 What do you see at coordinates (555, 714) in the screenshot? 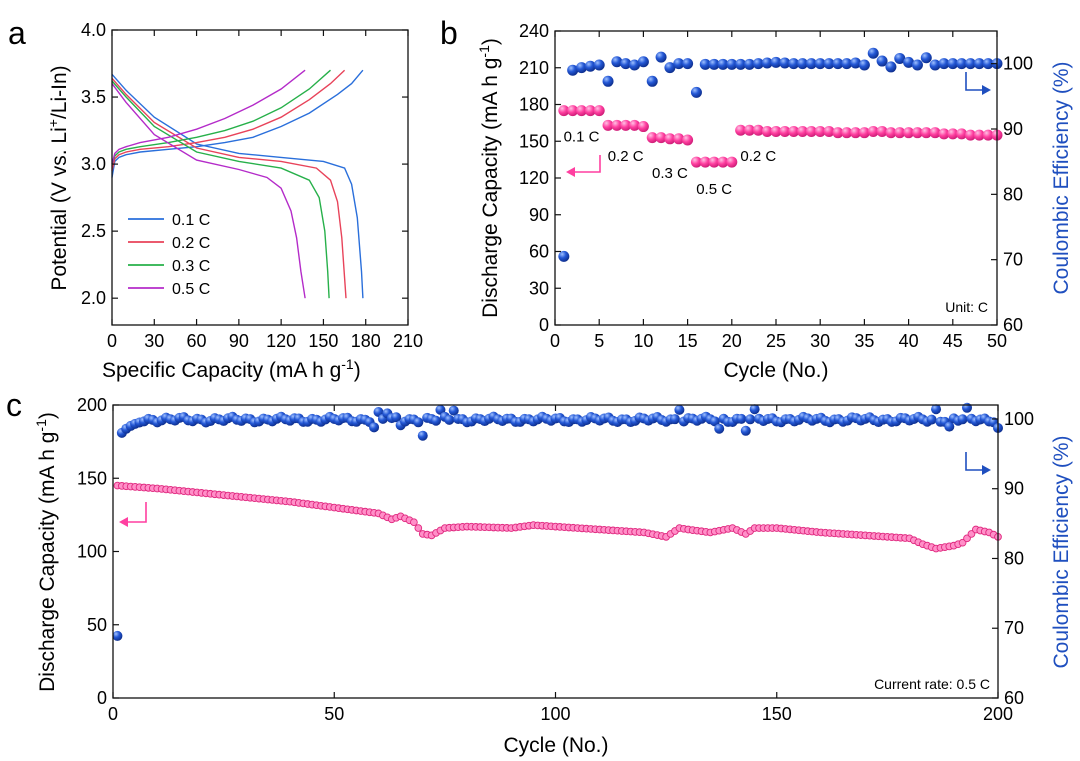
I see `x-tick-label: 100` at bounding box center [555, 714].